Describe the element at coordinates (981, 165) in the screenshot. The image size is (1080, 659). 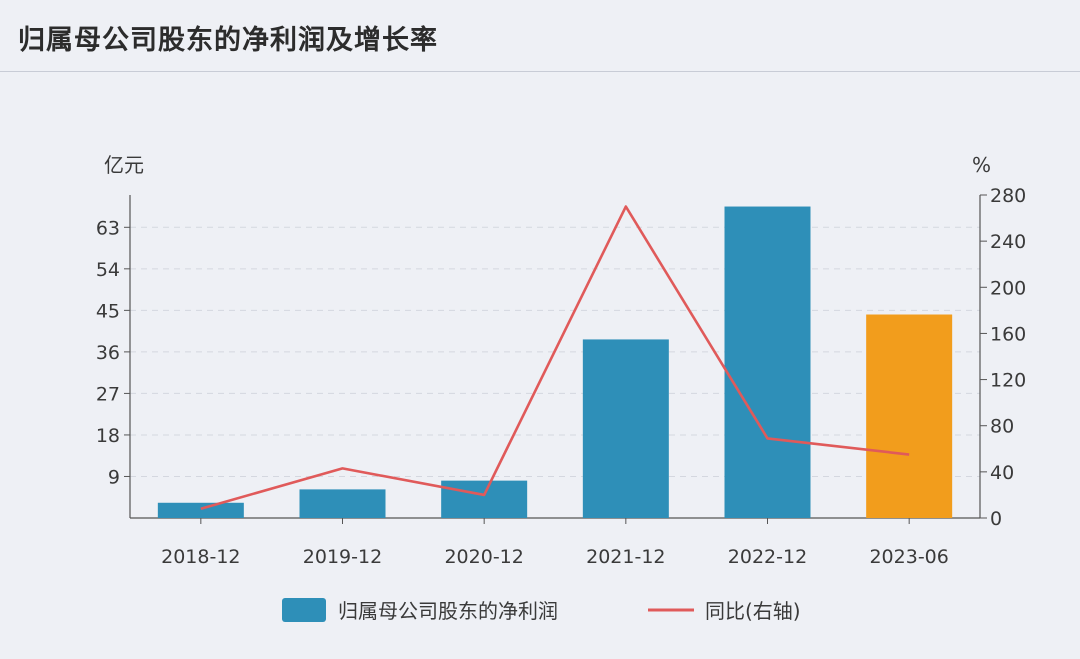
I see `right-axis-unit: %` at that location.